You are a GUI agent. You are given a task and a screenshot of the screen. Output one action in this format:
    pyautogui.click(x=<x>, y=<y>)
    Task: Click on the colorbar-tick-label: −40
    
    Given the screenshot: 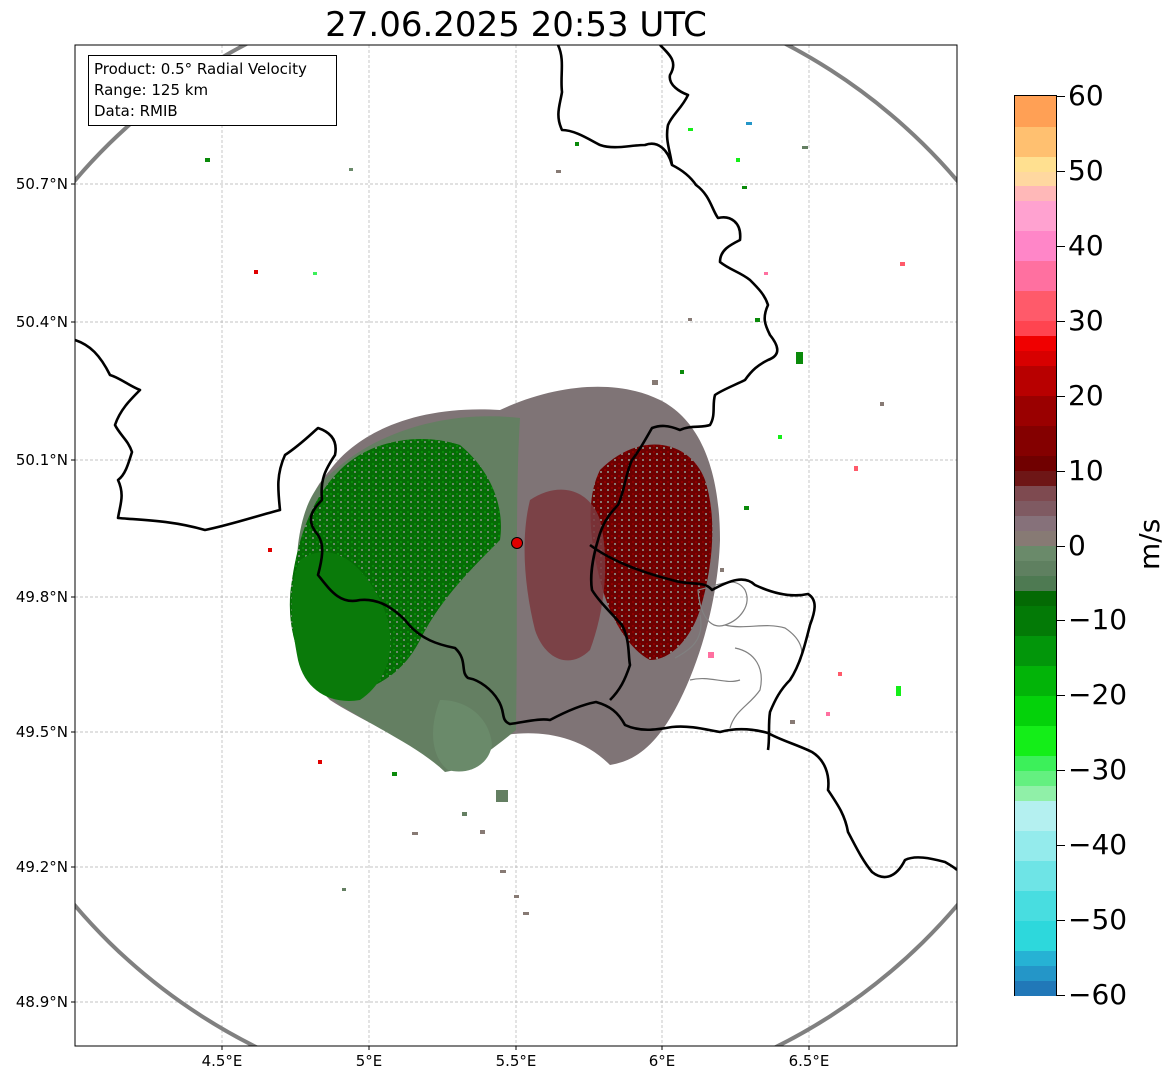 What is the action you would take?
    pyautogui.click(x=1098, y=845)
    